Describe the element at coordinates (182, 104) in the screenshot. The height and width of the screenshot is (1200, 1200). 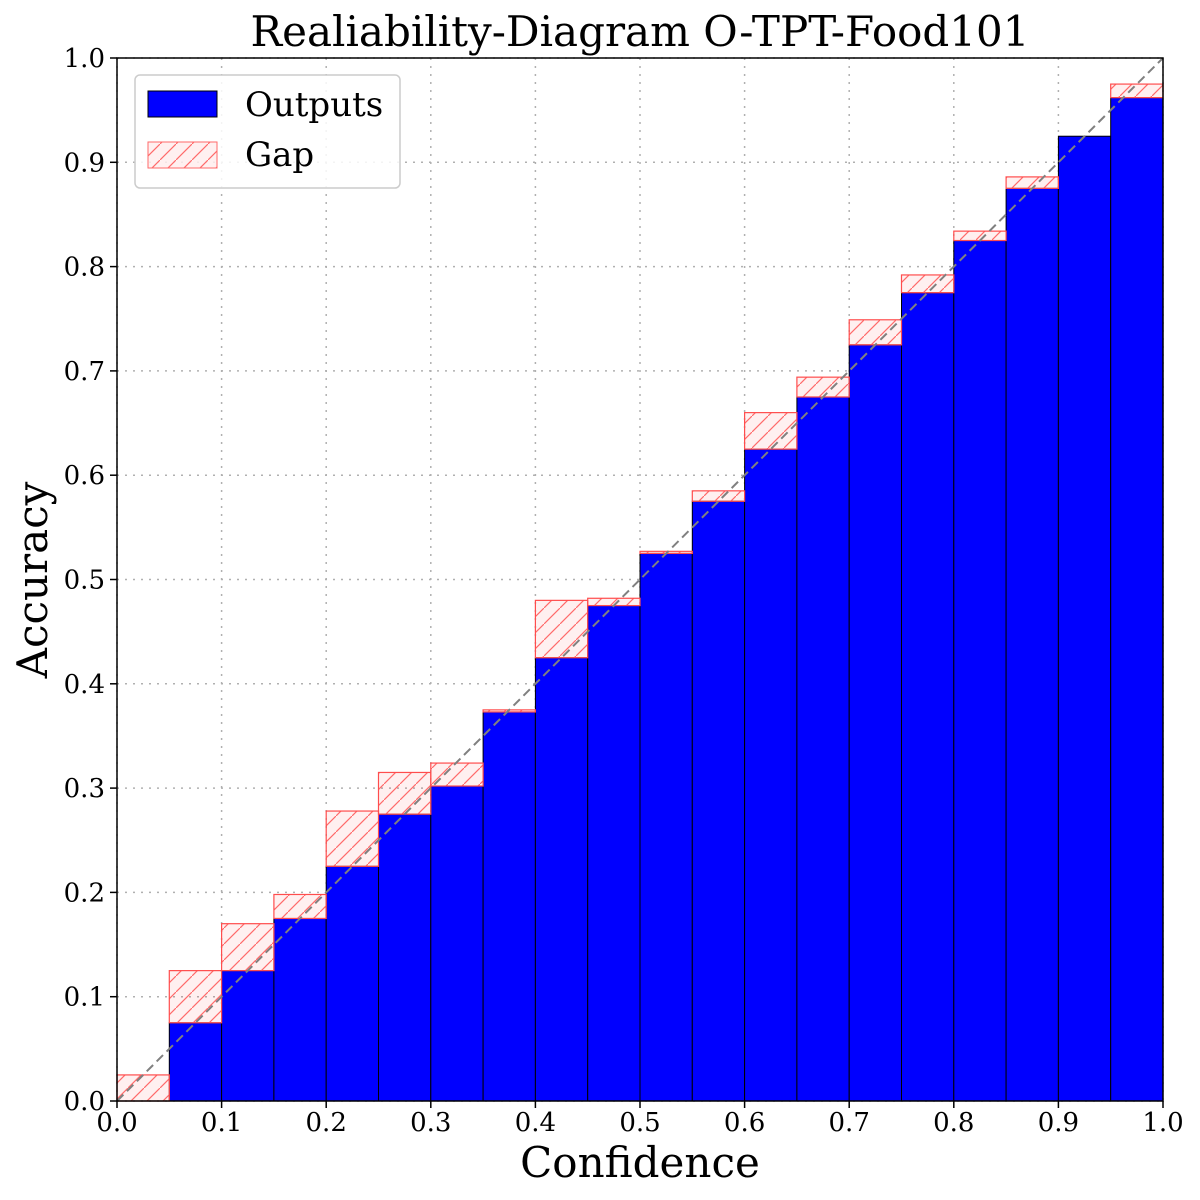
I see `legend-swatch-outputs` at that location.